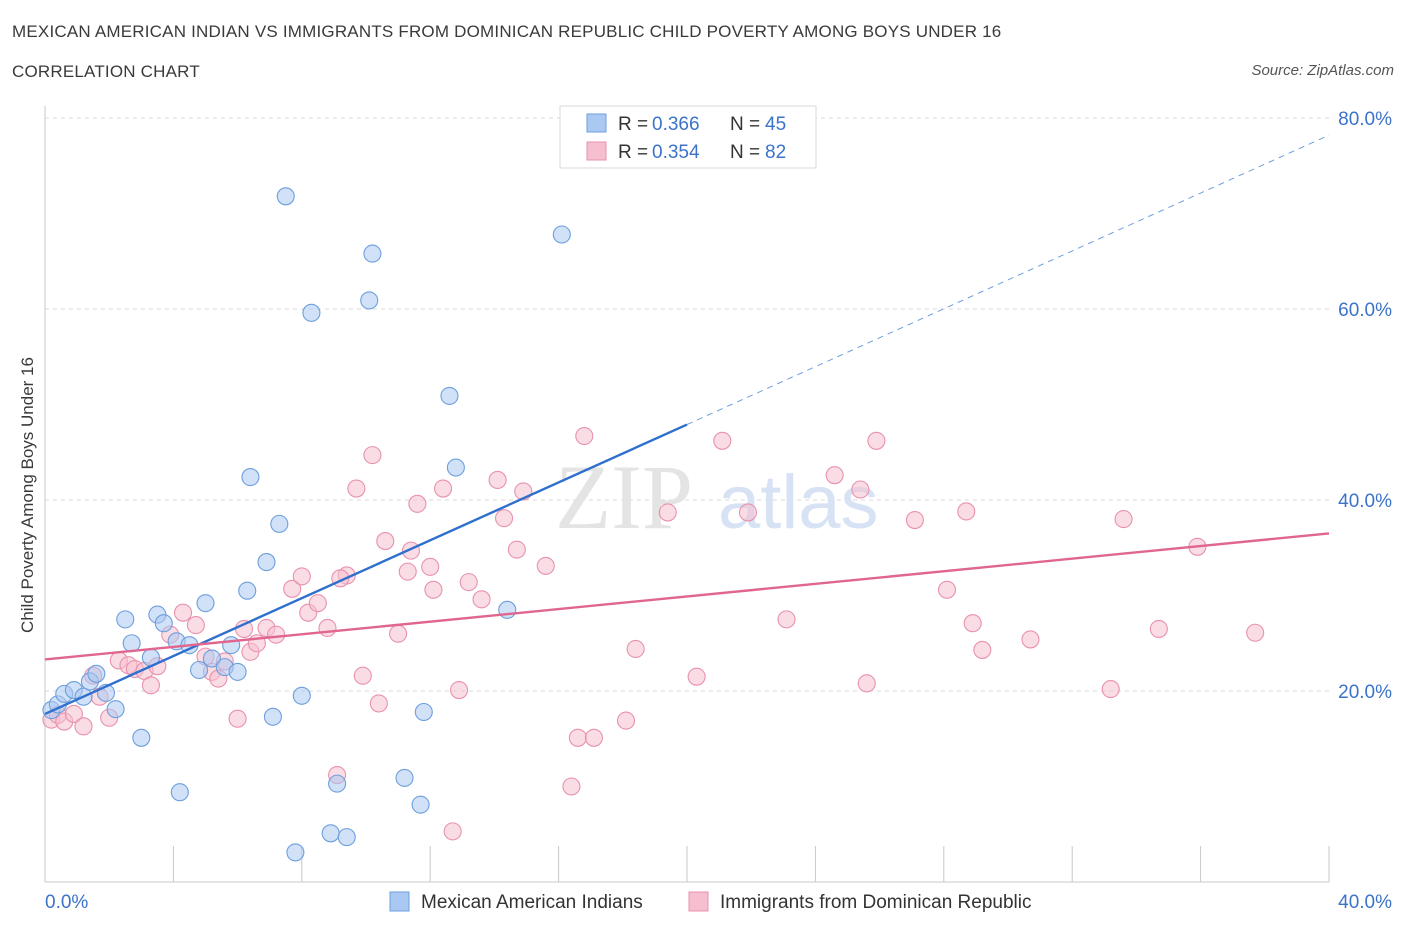 This screenshot has width=1406, height=930. Describe the element at coordinates (66, 902) in the screenshot. I see `x-tick-label: 0.0%` at that location.